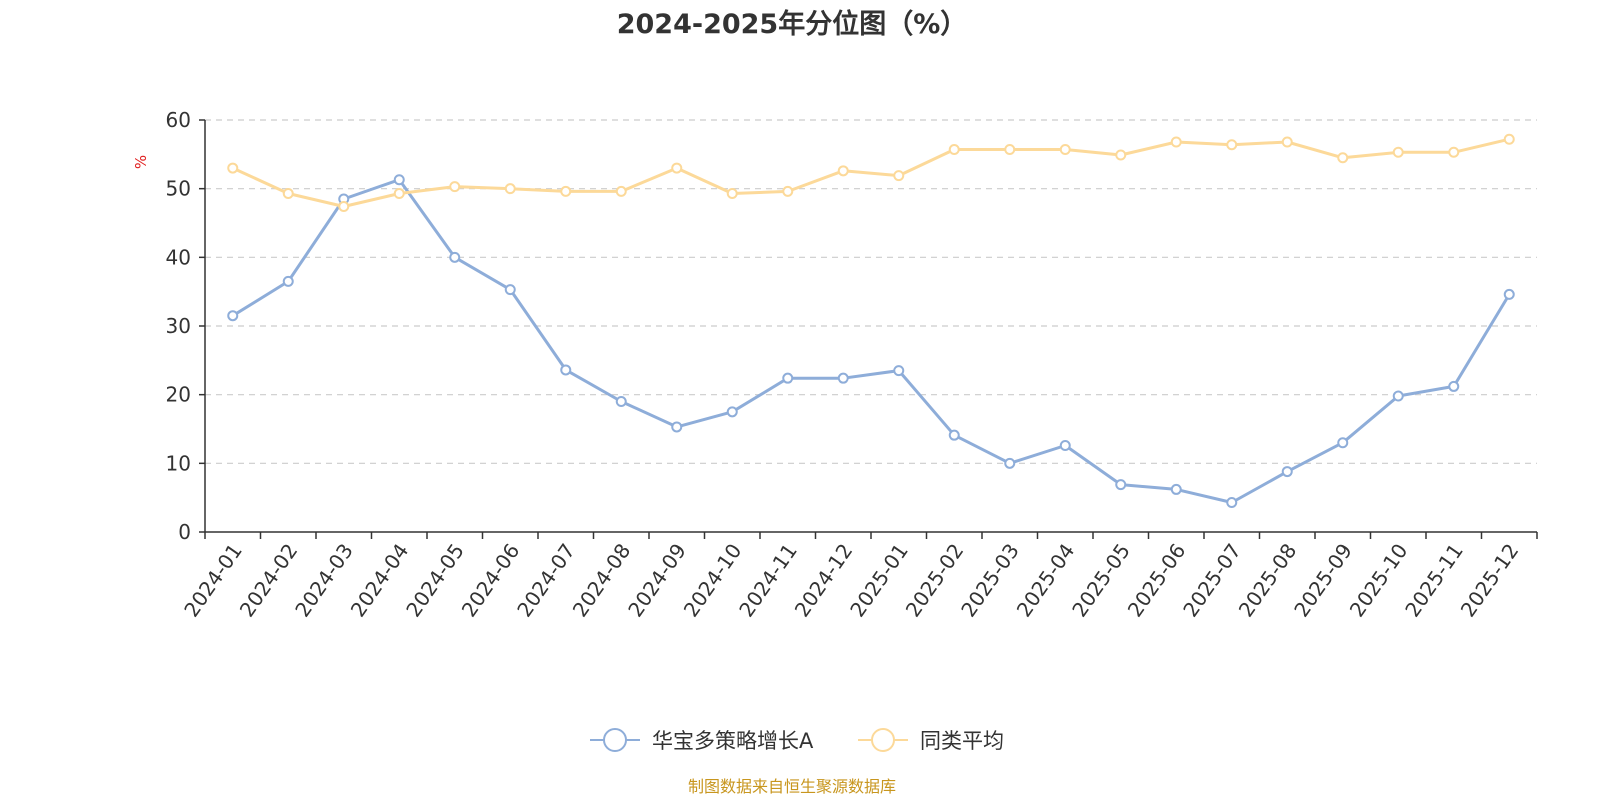 Image resolution: width=1600 pixels, height=800 pixels. What do you see at coordinates (962, 741) in the screenshot?
I see `legend-label: 同类平均` at bounding box center [962, 741].